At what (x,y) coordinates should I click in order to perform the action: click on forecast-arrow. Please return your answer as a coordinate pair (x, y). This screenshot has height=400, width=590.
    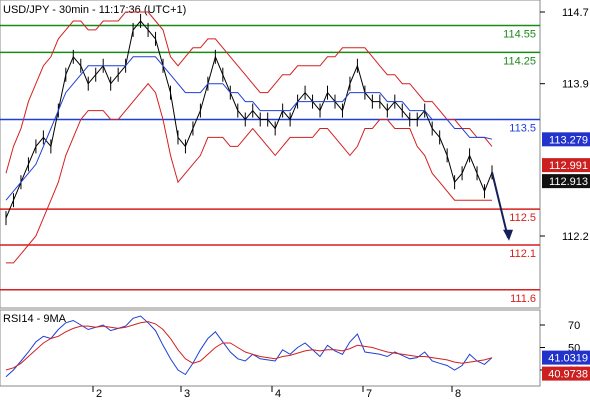
    Looking at the image, I should click on (502, 206).